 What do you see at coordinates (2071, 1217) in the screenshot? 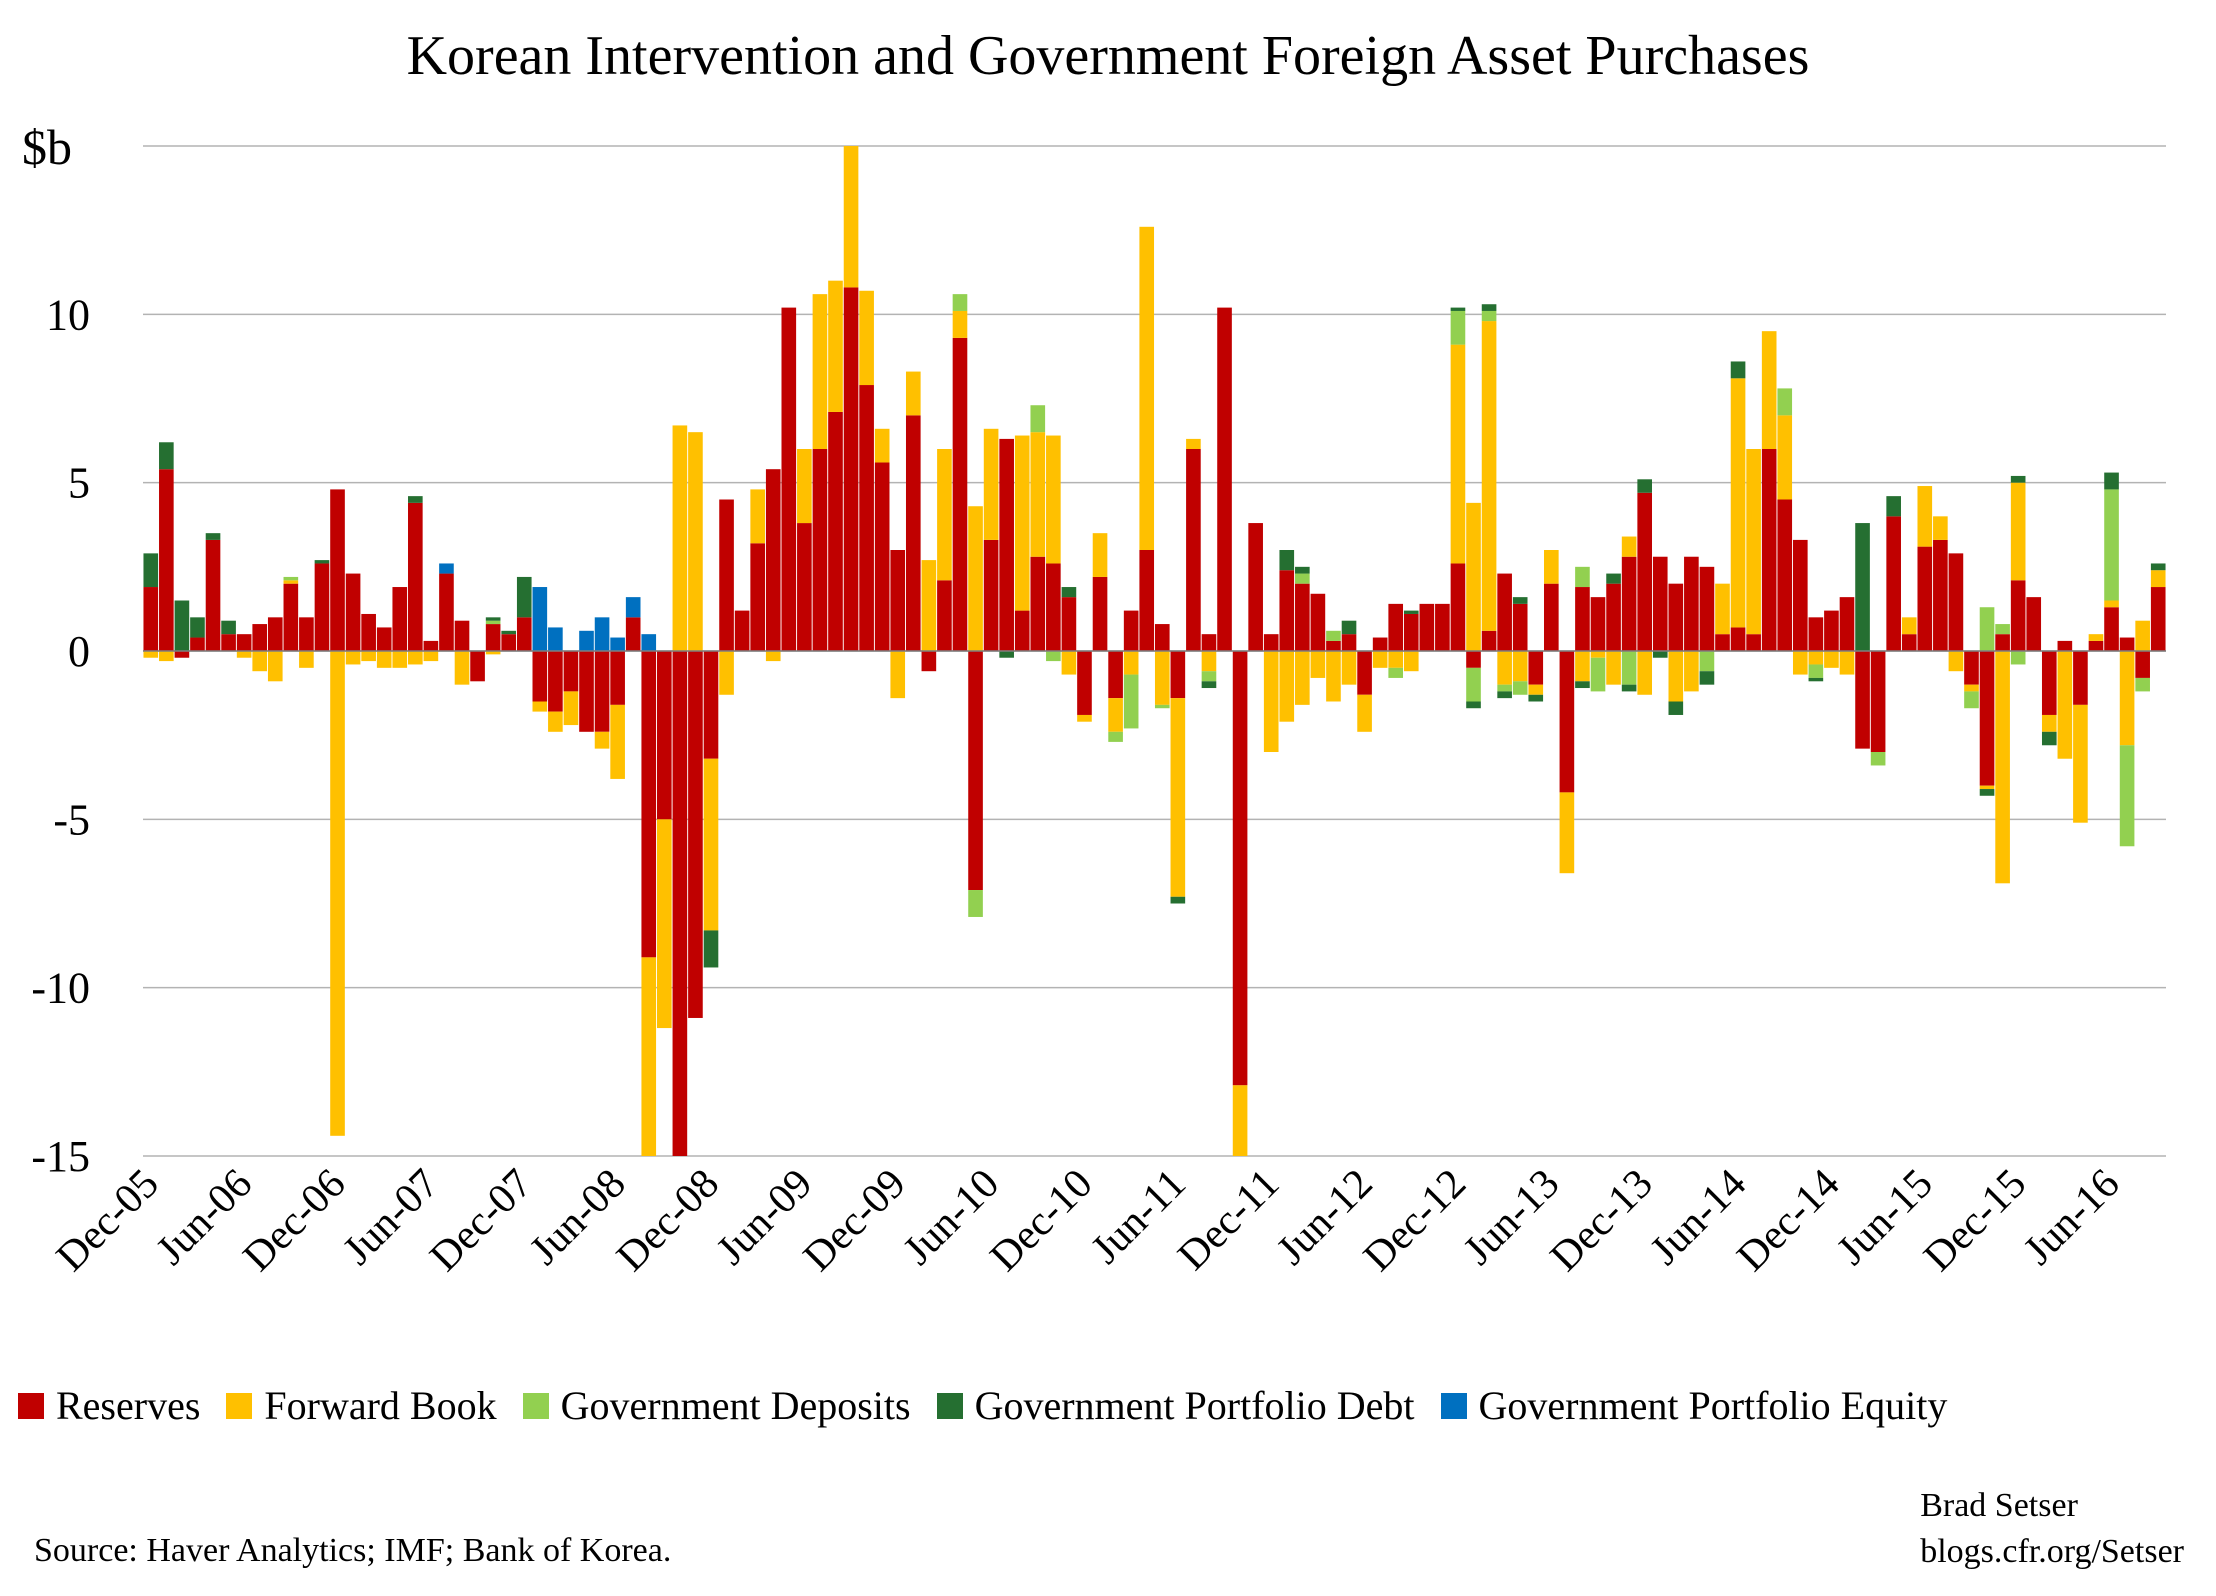
I see `x-tick-label: Jun-16` at bounding box center [2071, 1217].